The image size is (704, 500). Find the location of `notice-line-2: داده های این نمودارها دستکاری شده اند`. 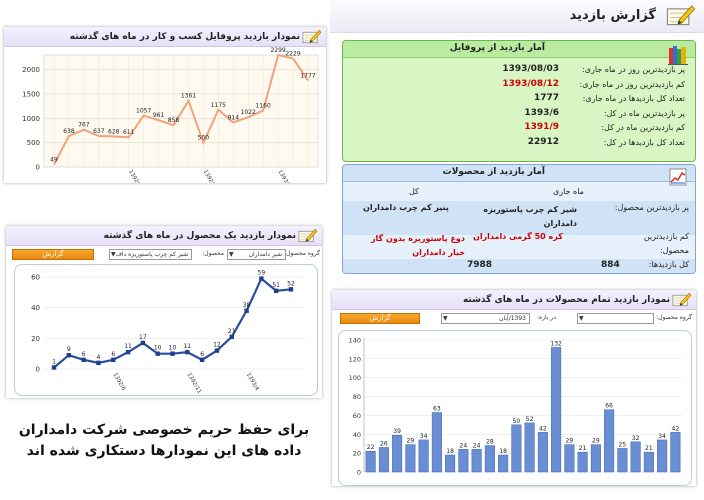

notice-line-2: داده های این نمودارها دستکاری شده اند is located at coordinates (164, 451).